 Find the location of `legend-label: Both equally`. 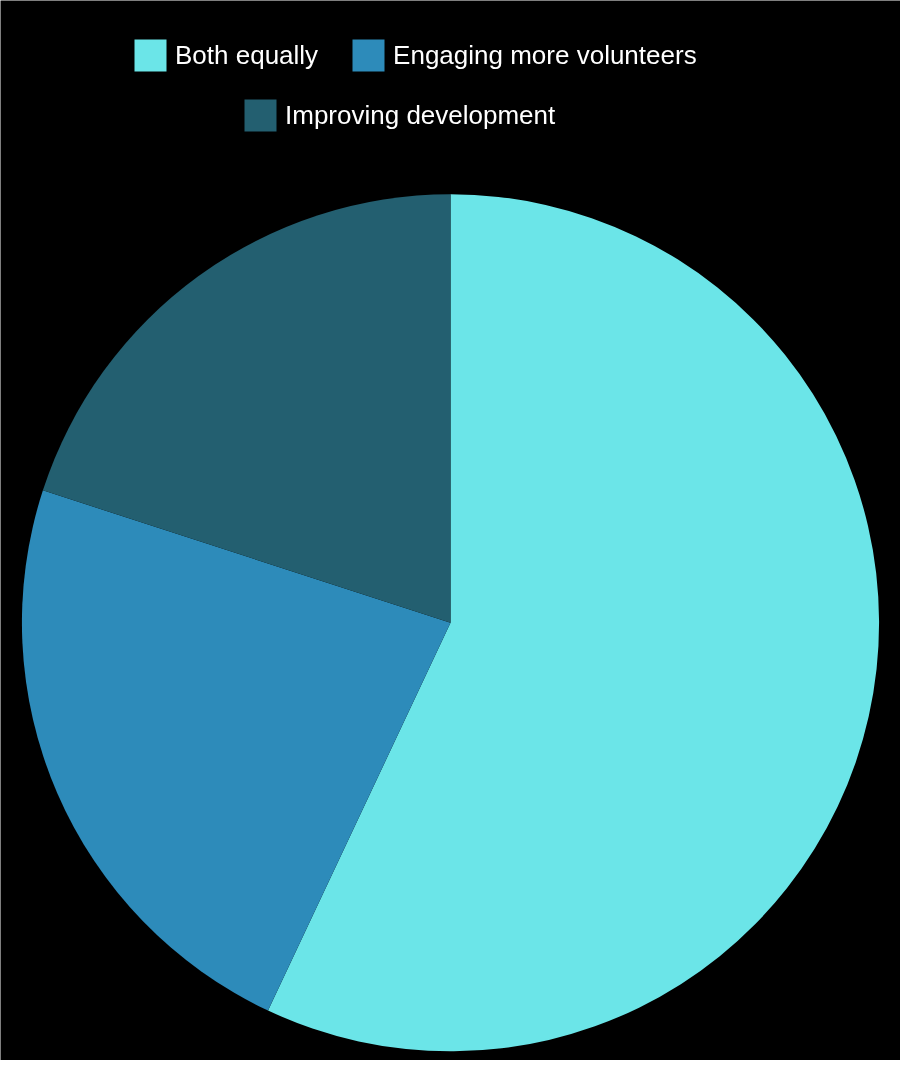

legend-label: Both equally is located at coordinates (247, 55).